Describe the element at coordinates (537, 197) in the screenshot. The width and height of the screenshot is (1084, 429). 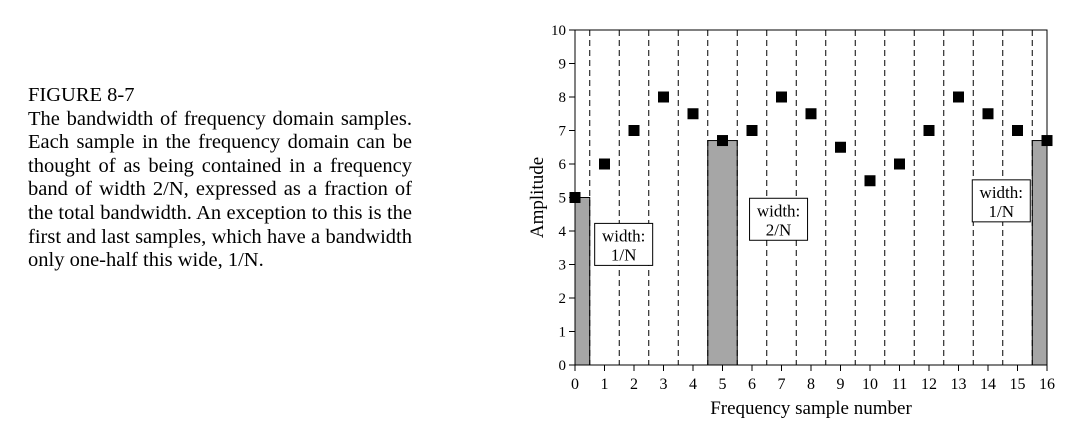
I see `y-axis-label: Amplitude` at that location.